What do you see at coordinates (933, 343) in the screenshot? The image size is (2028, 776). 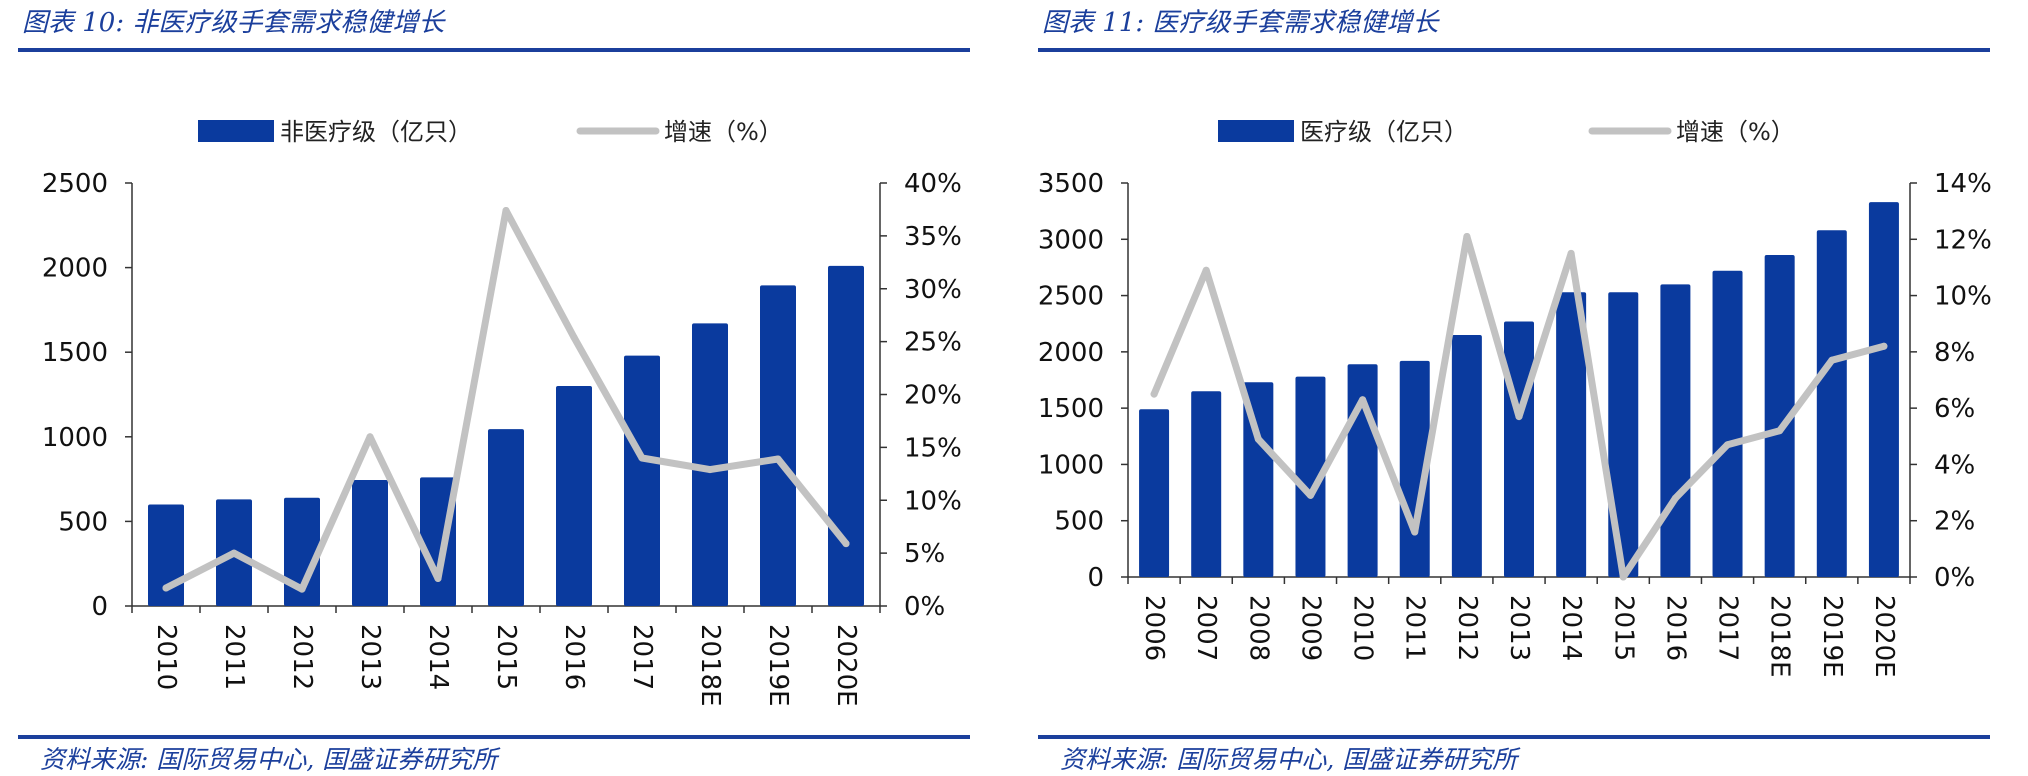 I see `y2-tick-label: 25%` at bounding box center [933, 343].